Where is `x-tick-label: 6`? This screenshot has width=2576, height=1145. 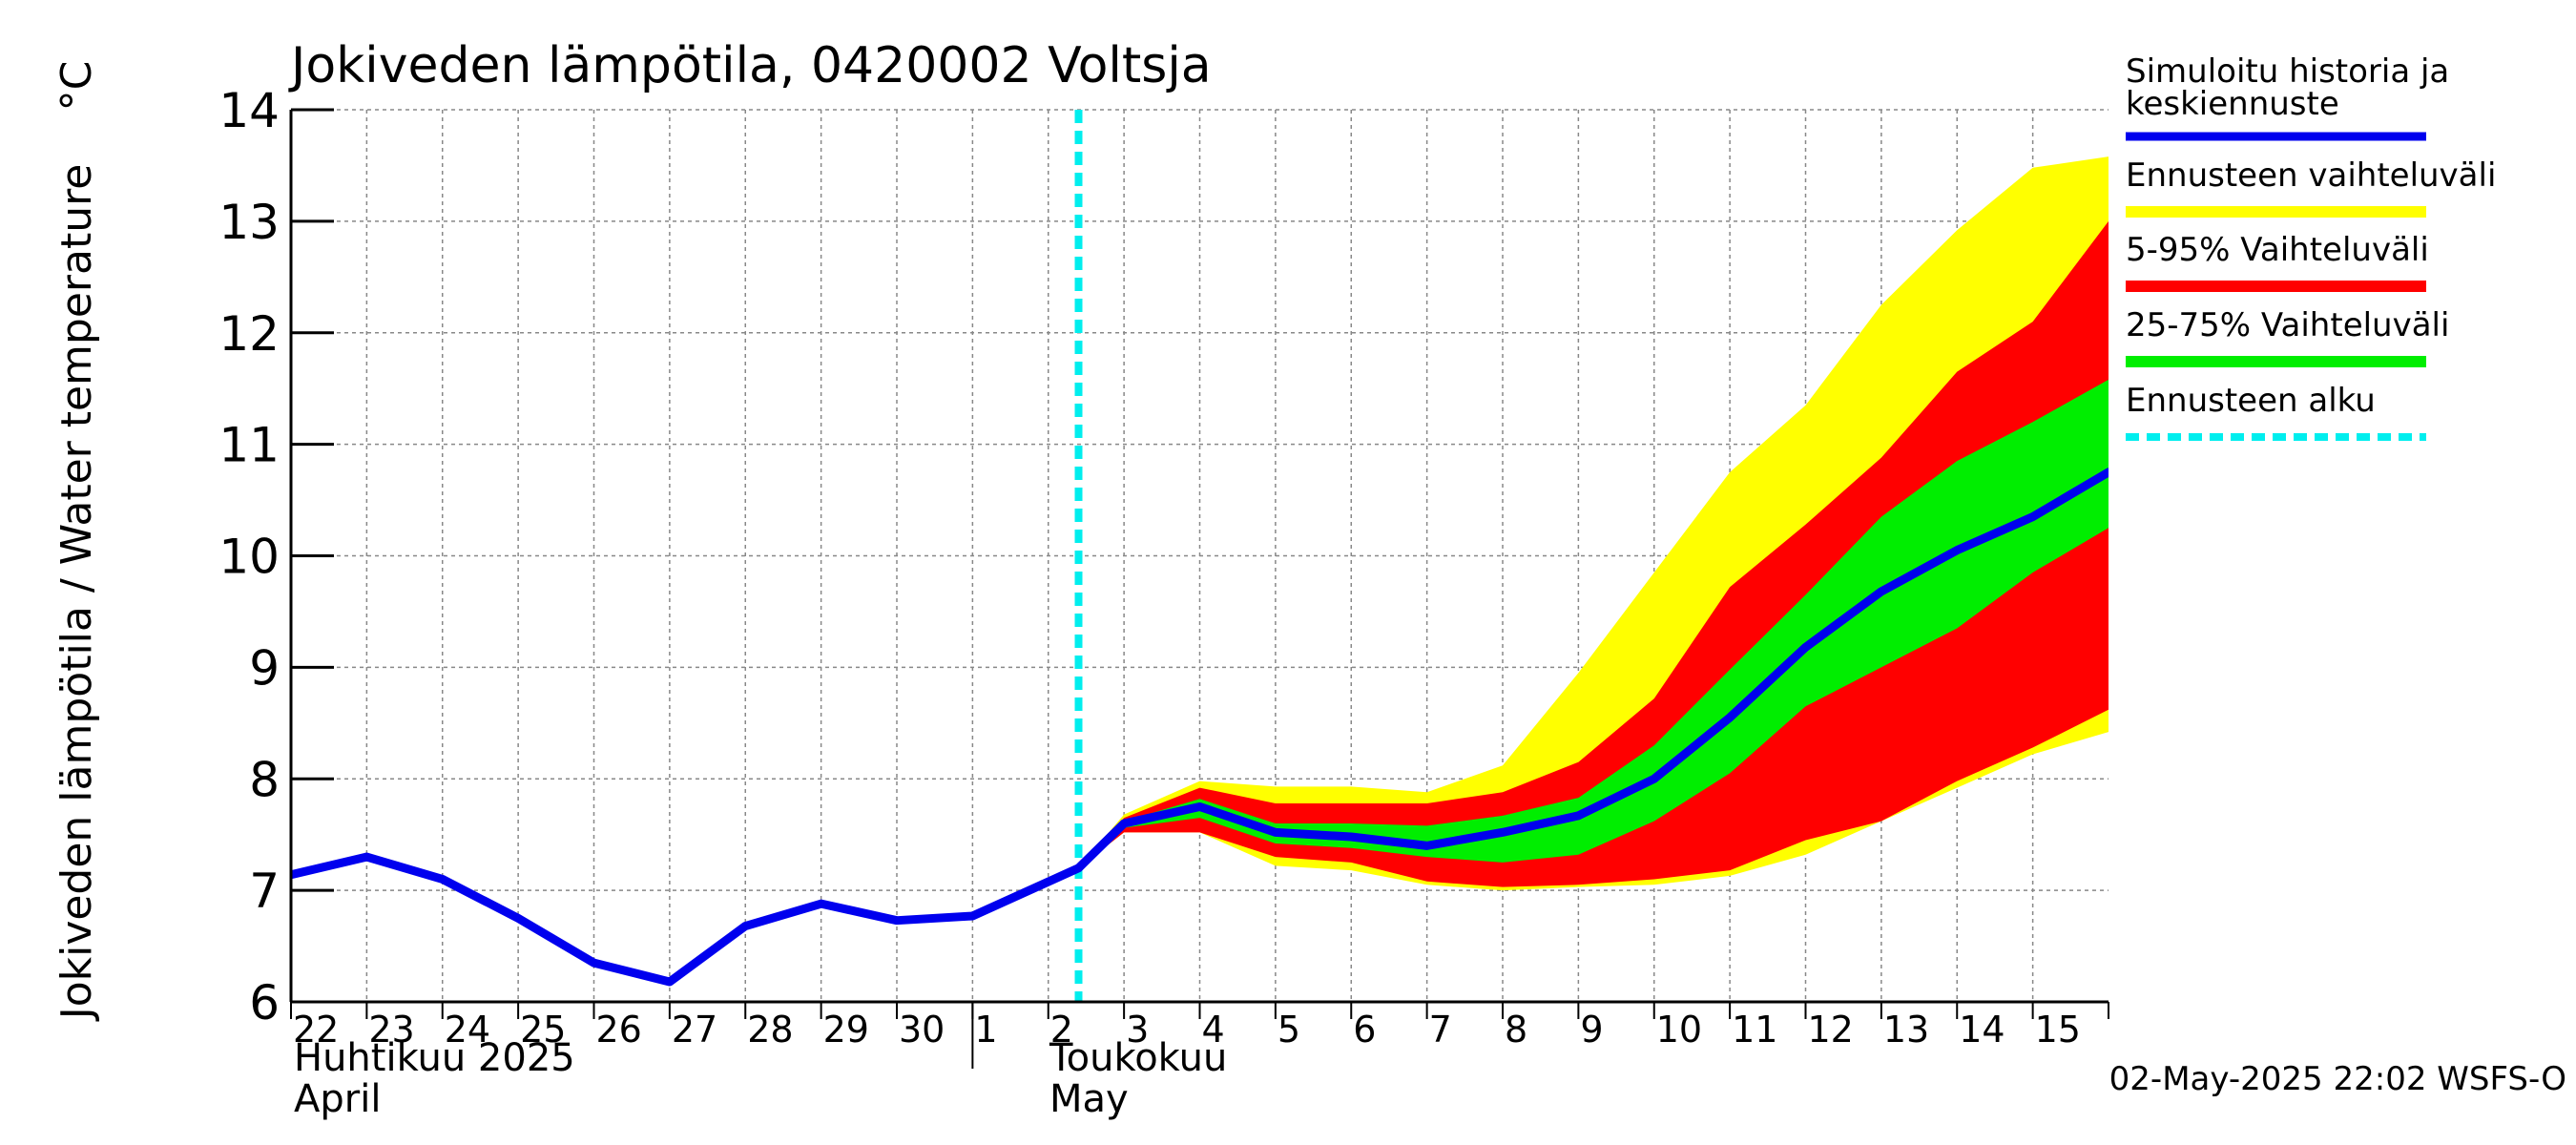
x-tick-label: 6 is located at coordinates (1364, 1030).